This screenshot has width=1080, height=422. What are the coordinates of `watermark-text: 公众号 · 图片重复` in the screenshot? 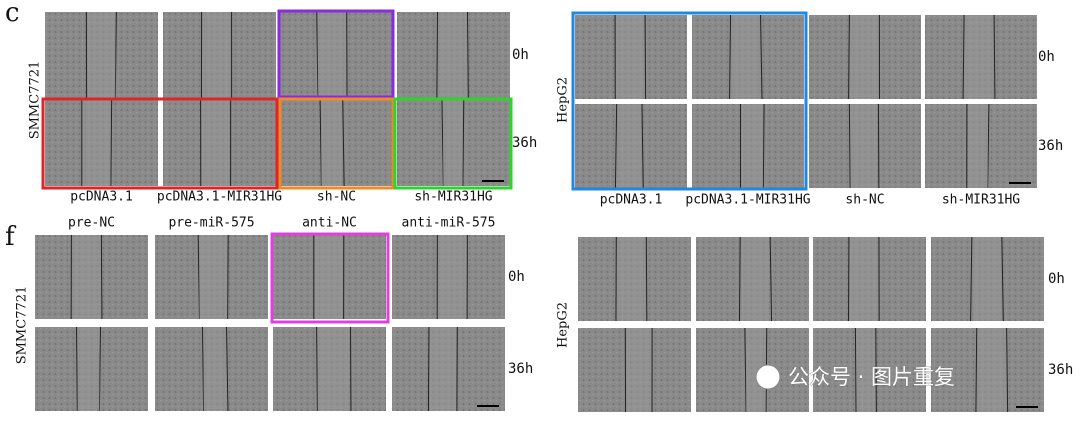 It's located at (871, 377).